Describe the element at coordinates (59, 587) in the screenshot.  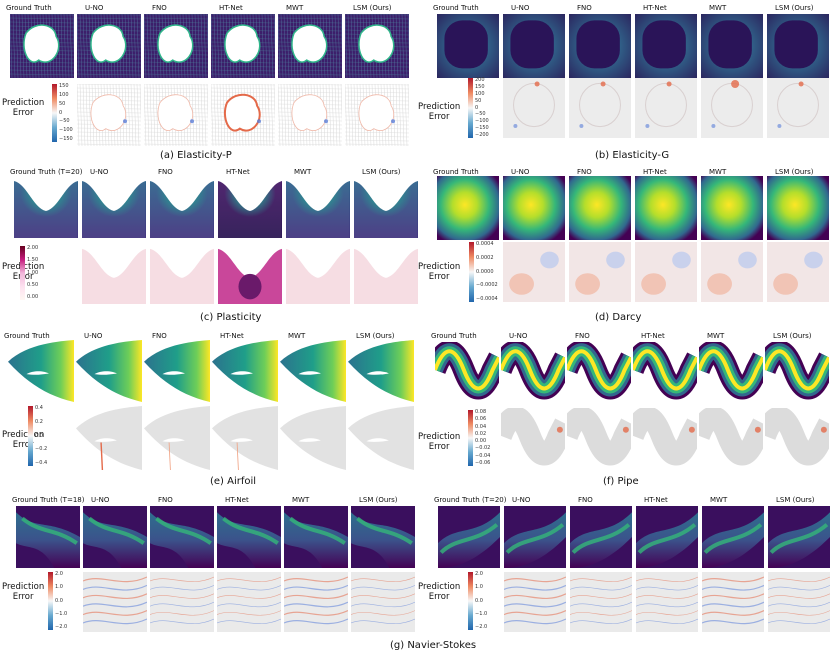
I see `colorbar-tick-label: 1.0` at that location.